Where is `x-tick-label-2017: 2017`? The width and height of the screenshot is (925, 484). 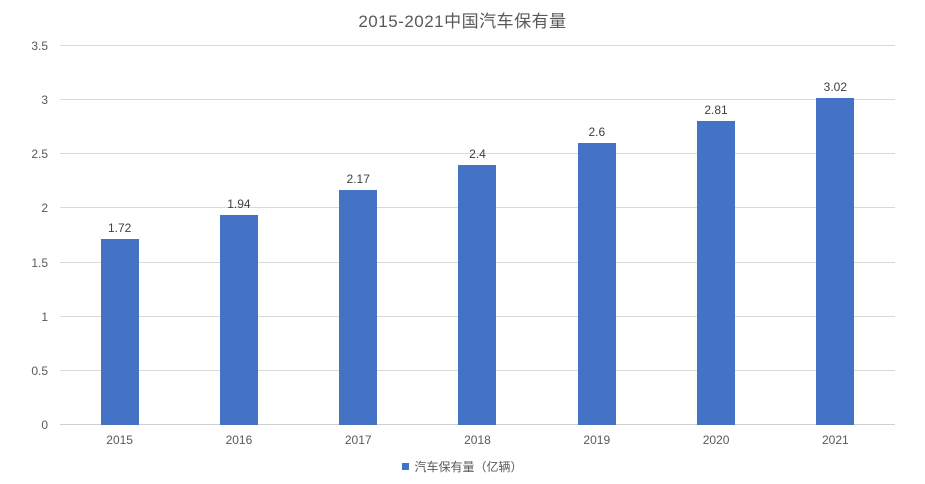
x-tick-label-2017: 2017 is located at coordinates (358, 440).